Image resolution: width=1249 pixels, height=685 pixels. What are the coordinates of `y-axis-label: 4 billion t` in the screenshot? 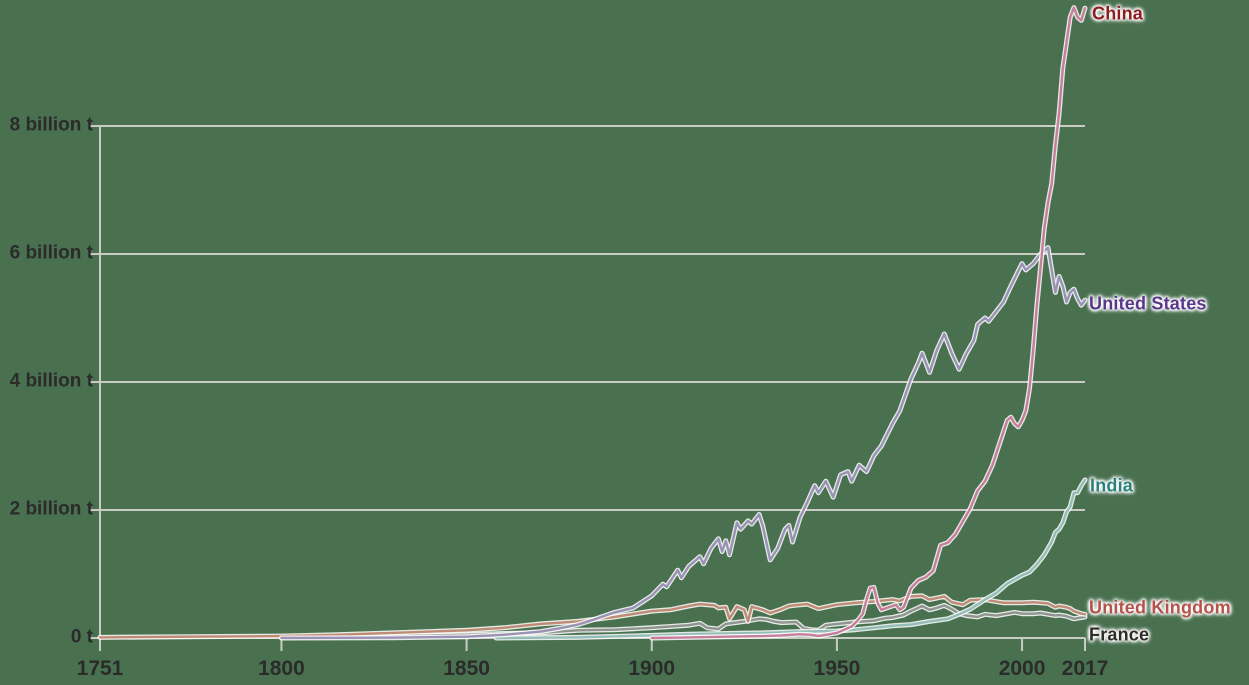 It's located at (51, 381).